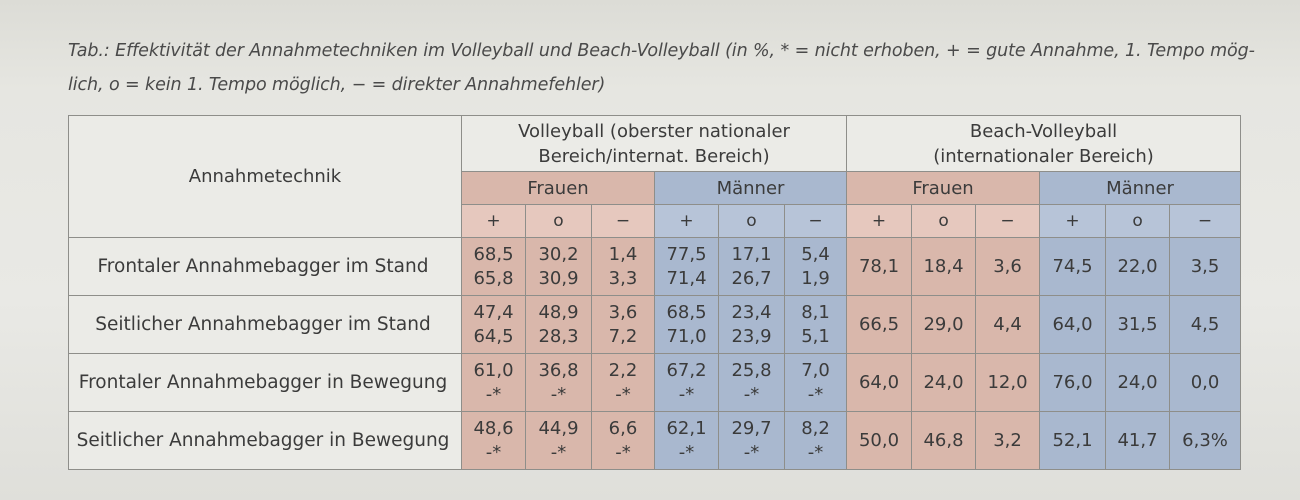 The width and height of the screenshot is (1300, 500). Describe the element at coordinates (815, 278) in the screenshot. I see `value-international: 1,9` at that location.